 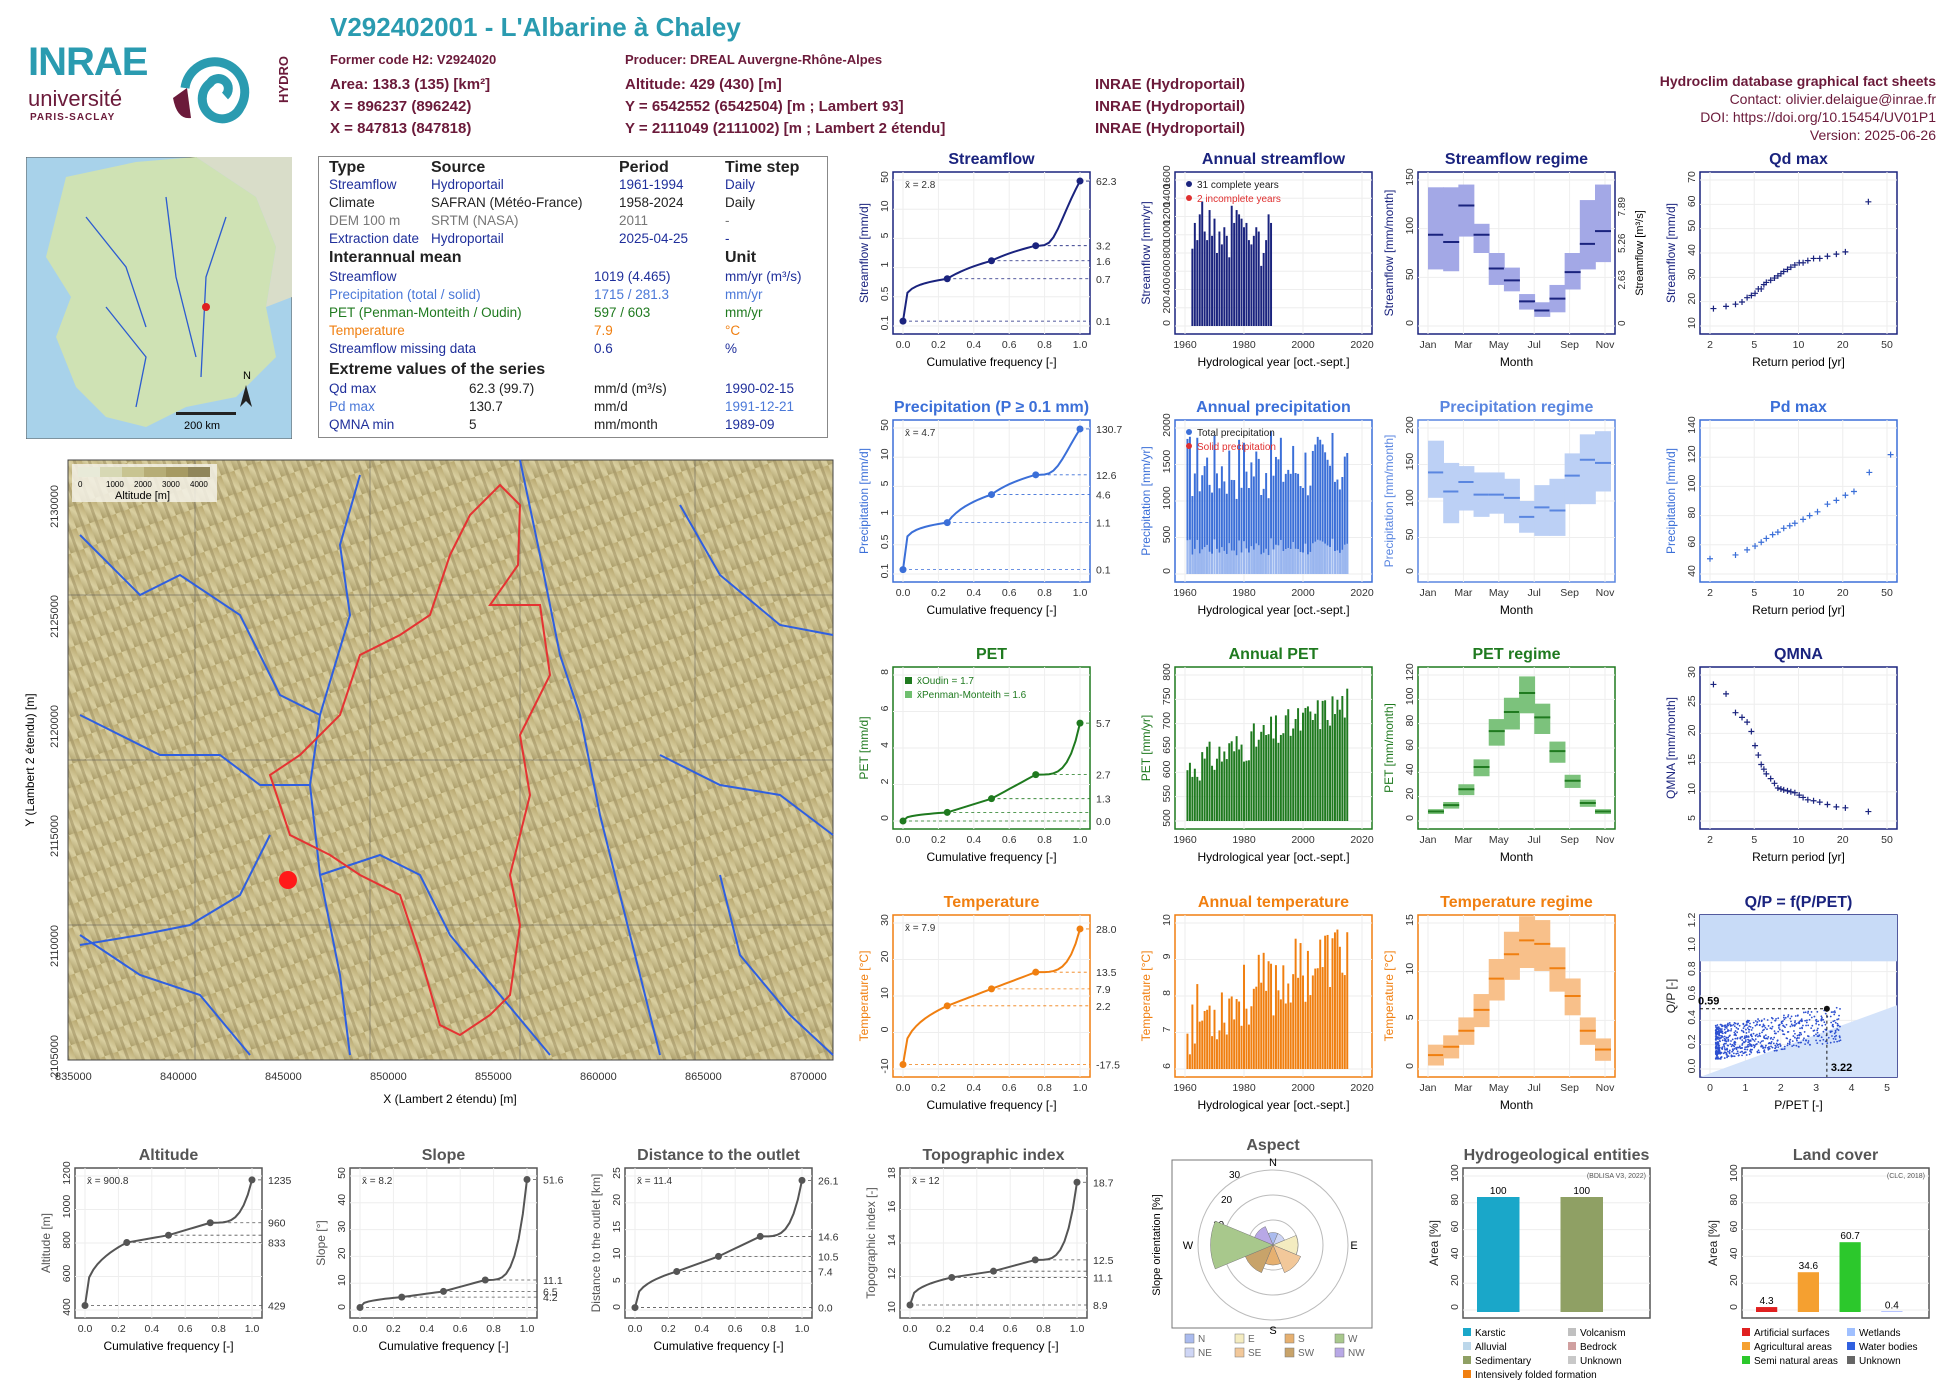 I want to click on y-label: Precipitation [mm/month], so click(x=1389, y=501).